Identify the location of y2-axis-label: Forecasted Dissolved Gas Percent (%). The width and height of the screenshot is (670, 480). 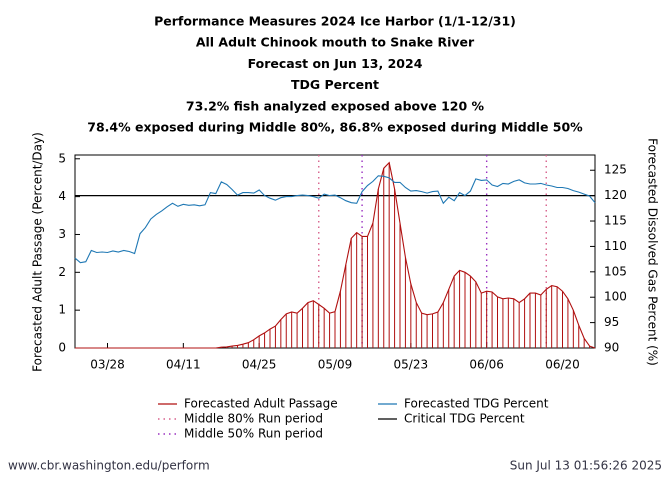
(653, 252).